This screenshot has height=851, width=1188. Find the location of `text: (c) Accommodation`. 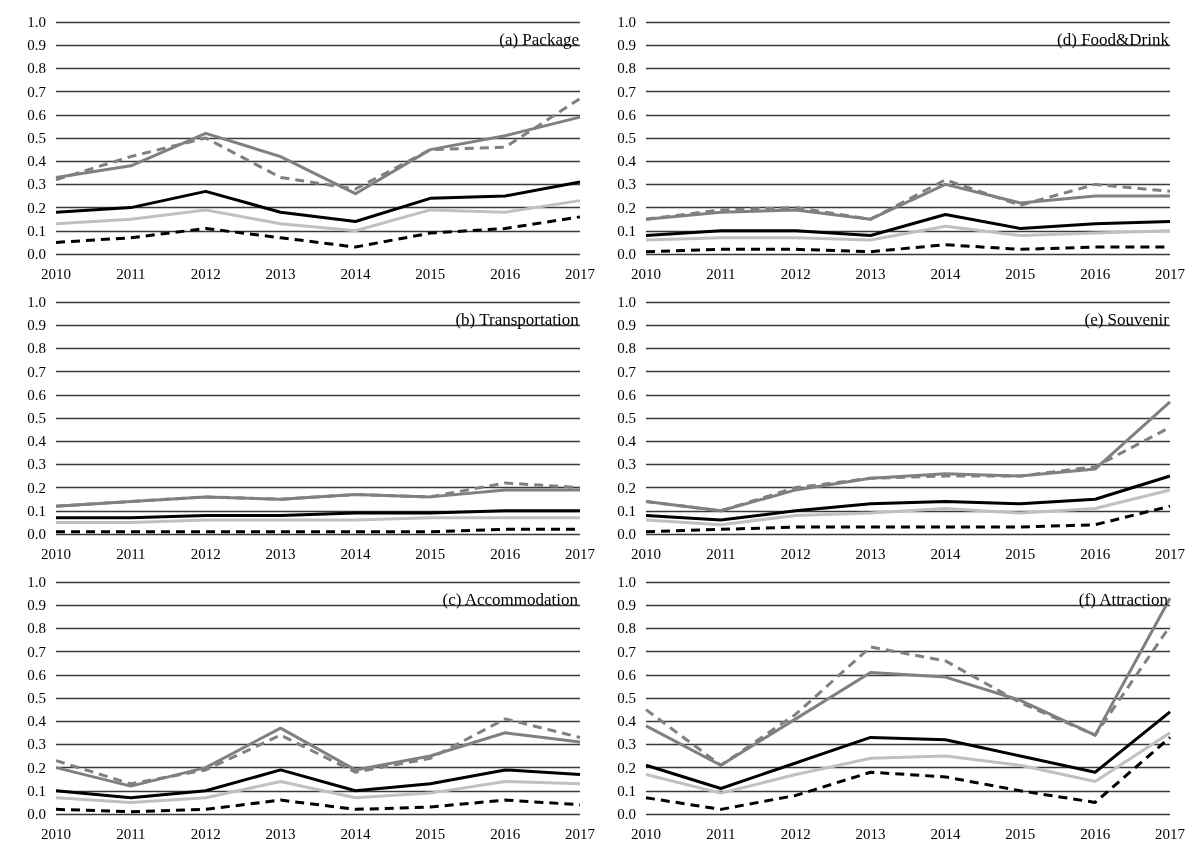

text: (c) Accommodation is located at coordinates (510, 599).